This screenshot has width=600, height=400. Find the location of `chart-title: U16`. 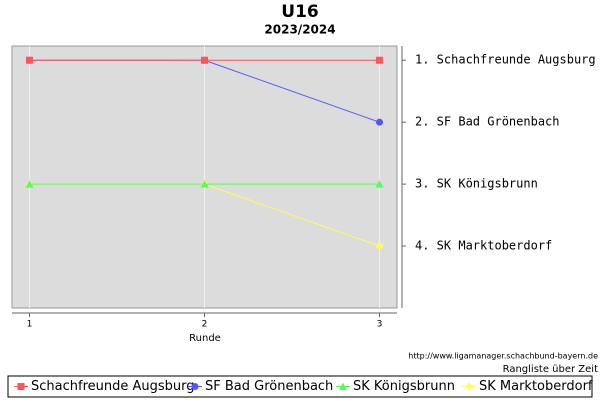

chart-title: U16 is located at coordinates (299, 12).